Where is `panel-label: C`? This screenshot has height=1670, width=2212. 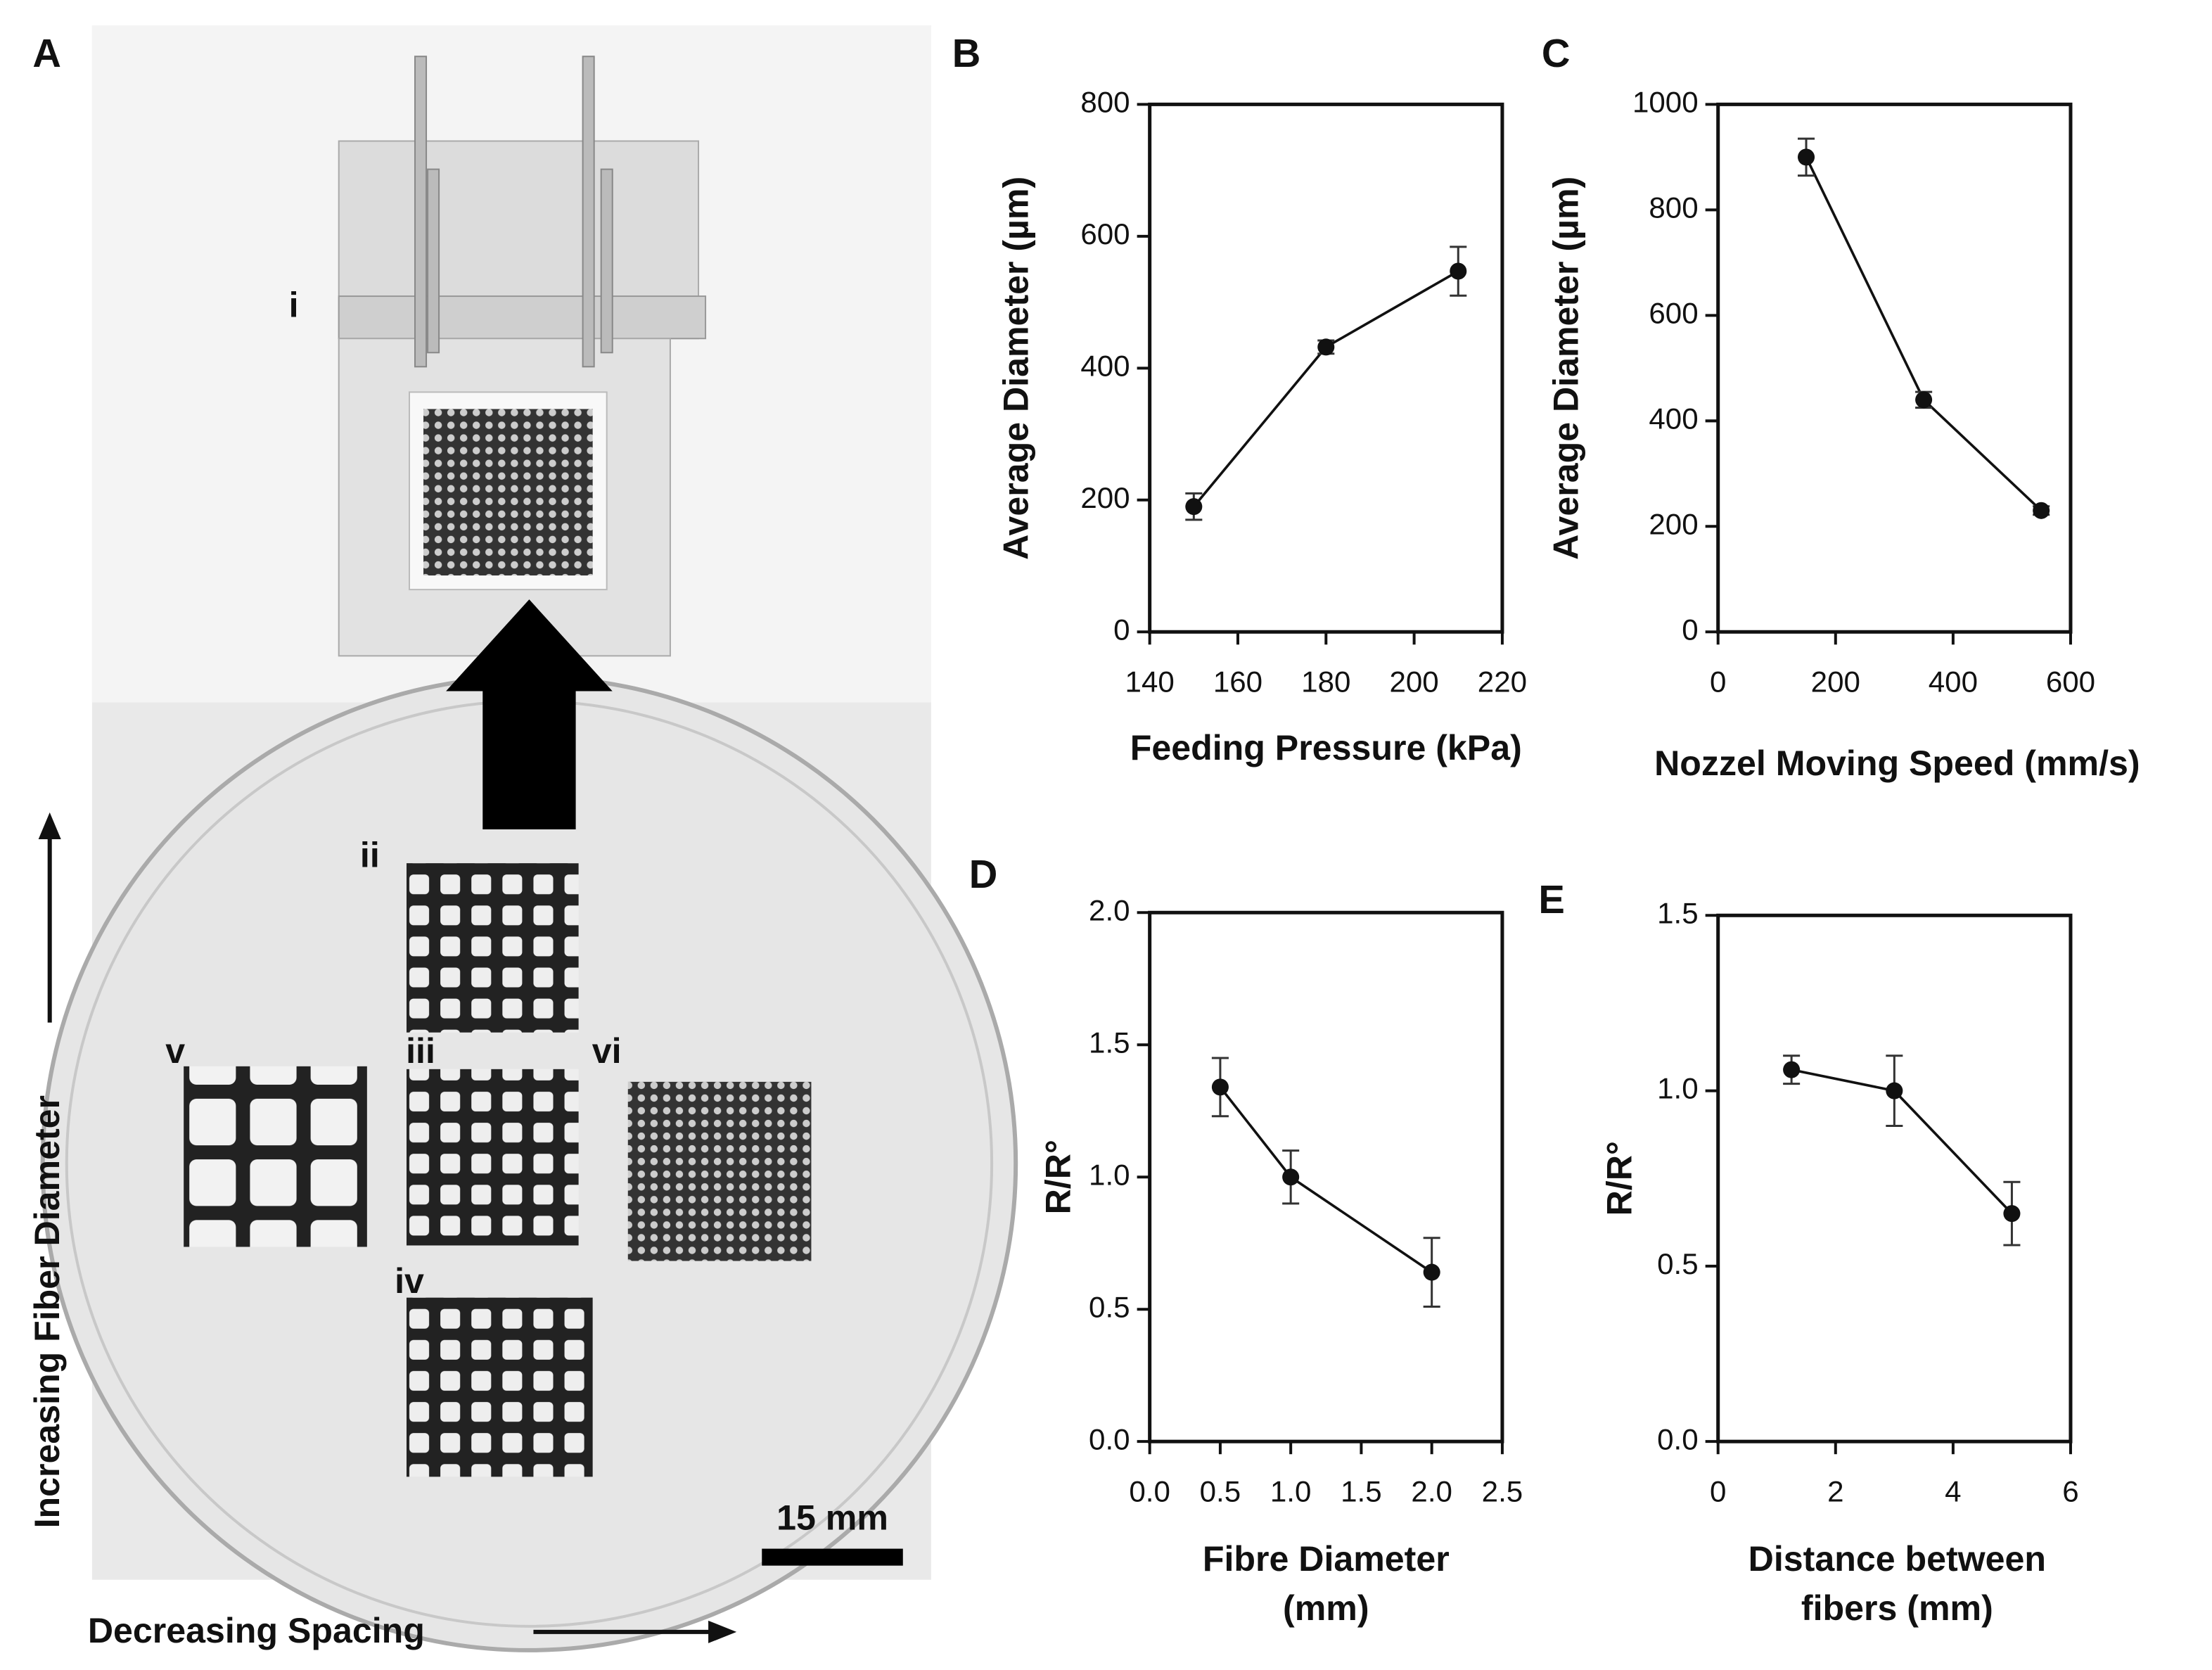 panel-label: C is located at coordinates (1556, 53).